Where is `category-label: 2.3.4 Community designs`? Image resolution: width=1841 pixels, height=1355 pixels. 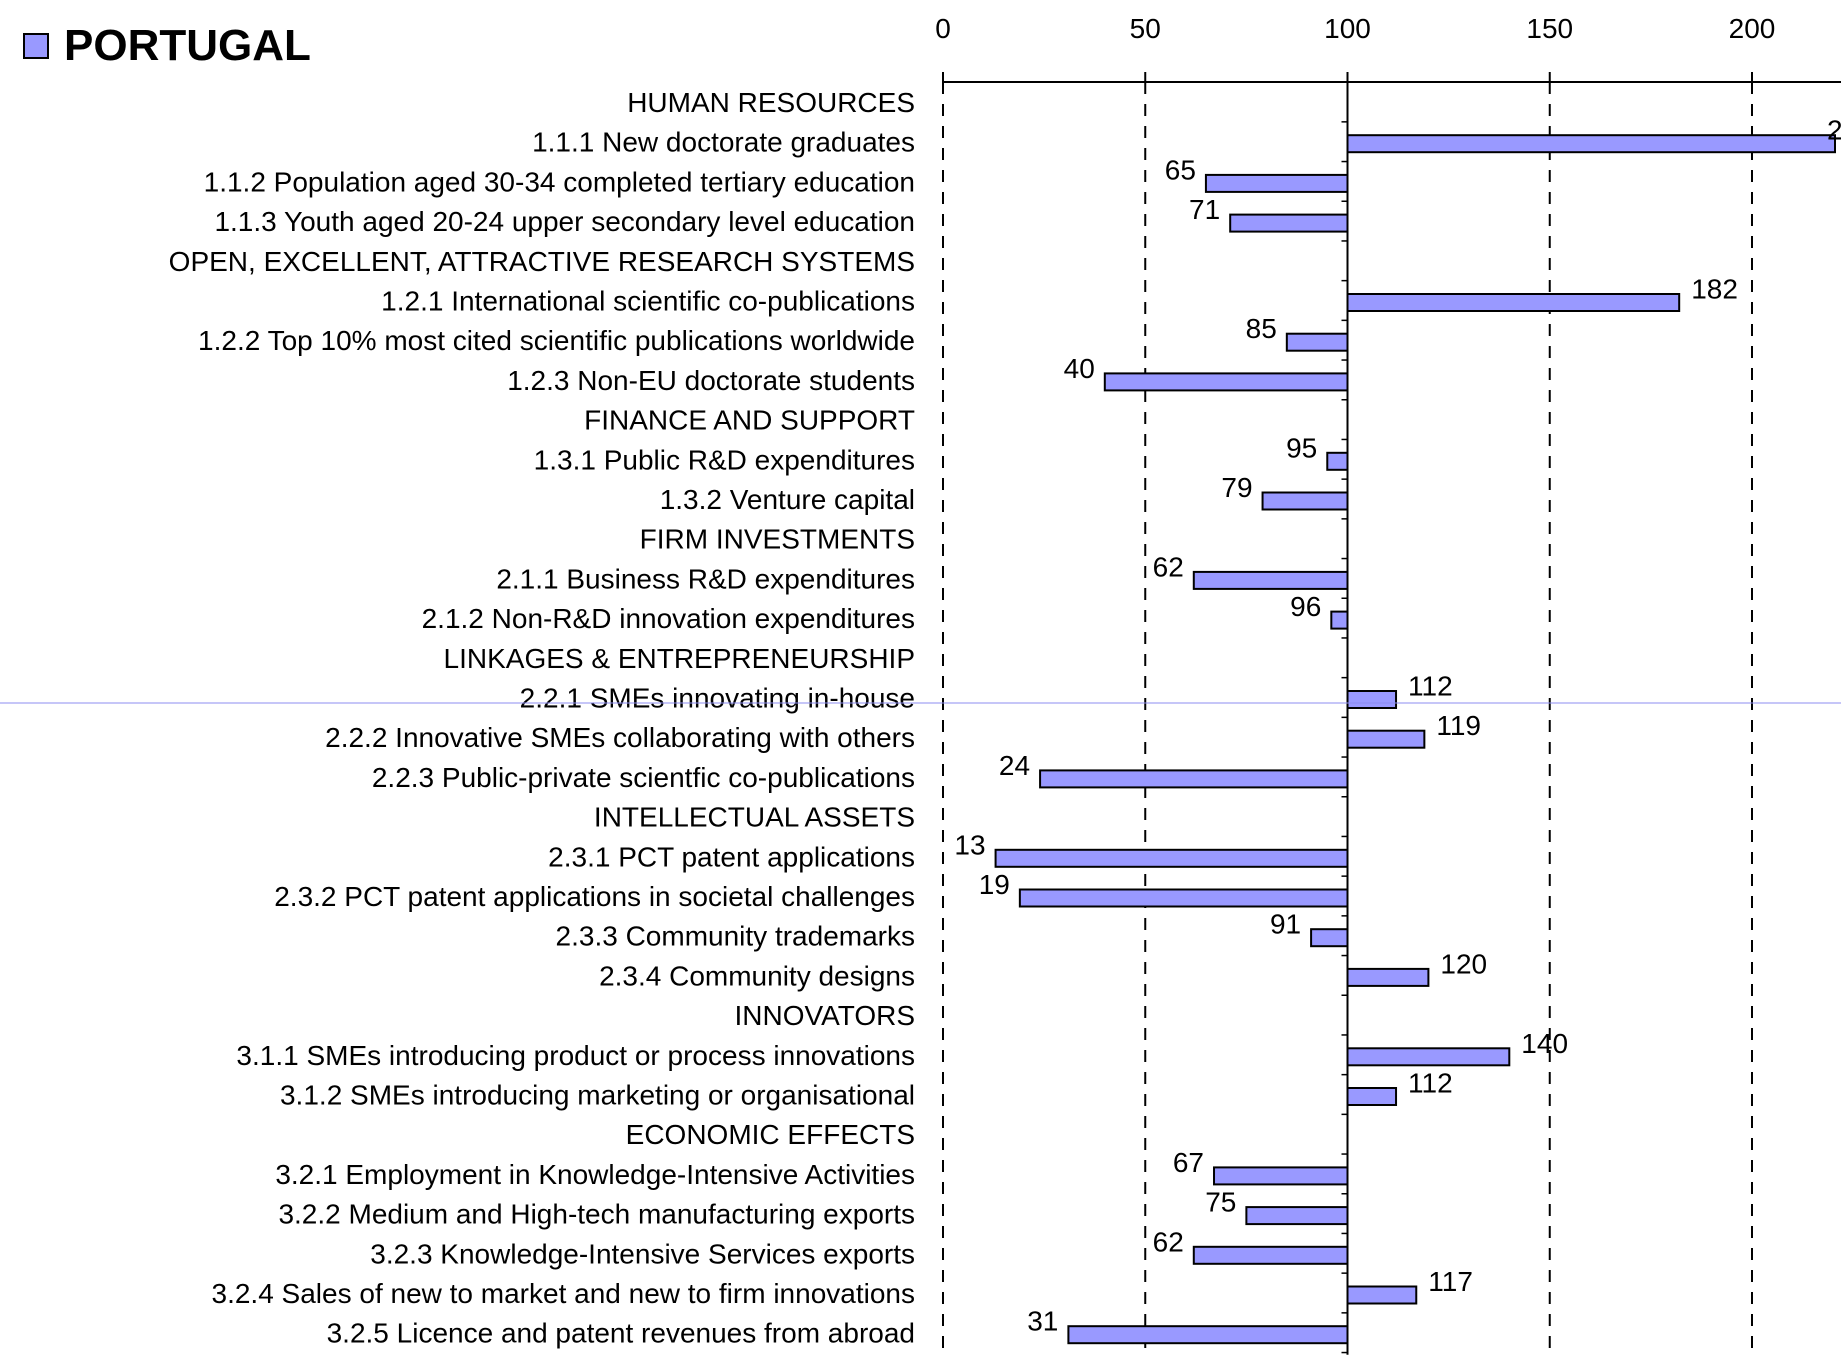
category-label: 2.3.4 Community designs is located at coordinates (757, 975).